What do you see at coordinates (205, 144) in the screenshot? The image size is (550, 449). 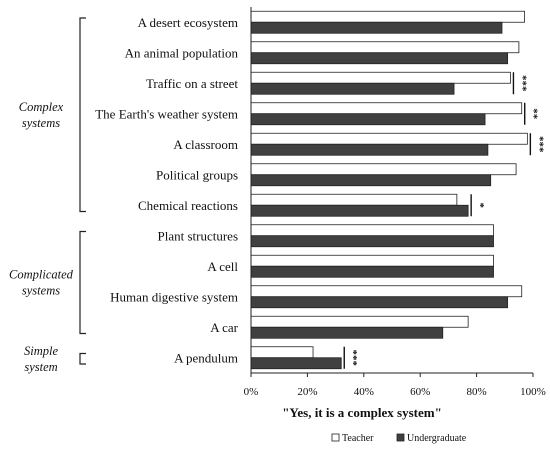 I see `category-label: A classroom` at bounding box center [205, 144].